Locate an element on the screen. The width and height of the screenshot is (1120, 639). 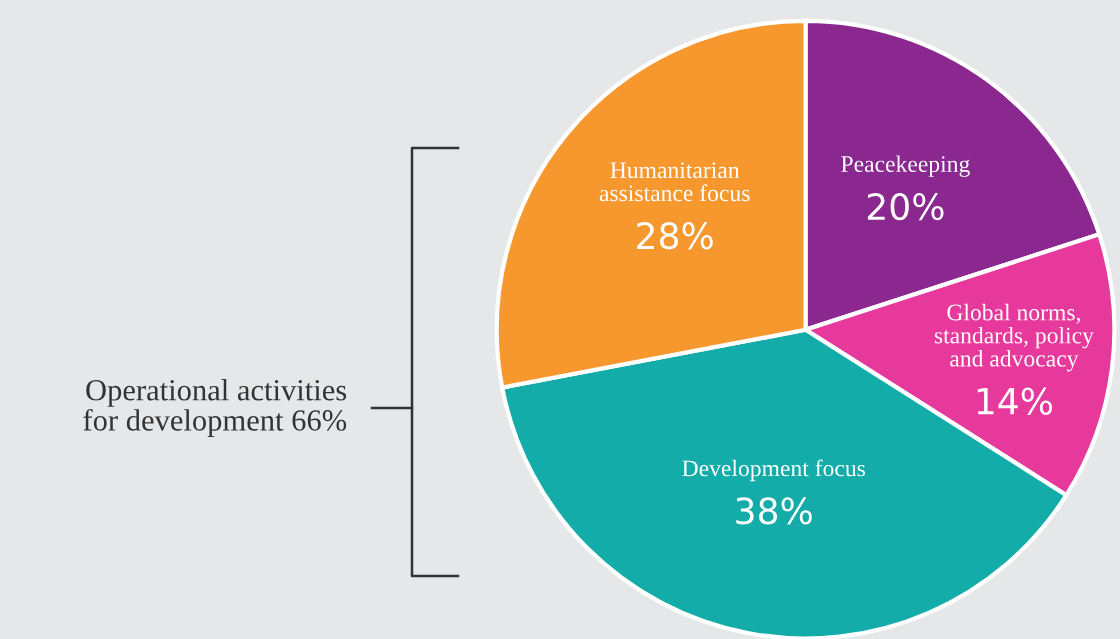
data-label: 20% is located at coordinates (905, 206).